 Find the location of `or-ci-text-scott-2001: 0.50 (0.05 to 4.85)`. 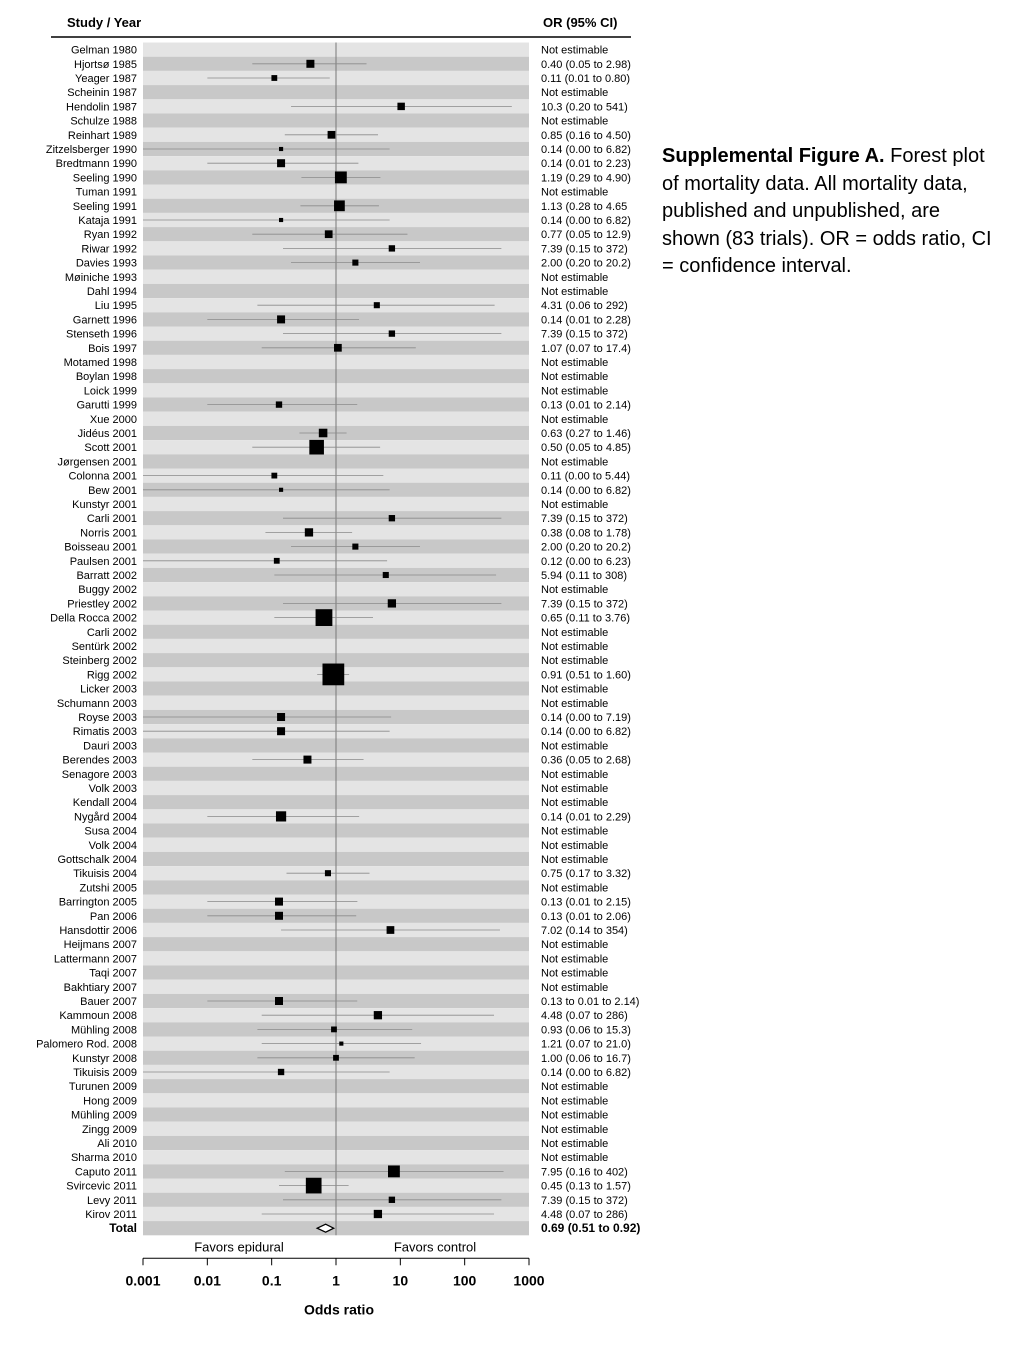

or-ci-text-scott-2001: 0.50 (0.05 to 4.85) is located at coordinates (586, 448).